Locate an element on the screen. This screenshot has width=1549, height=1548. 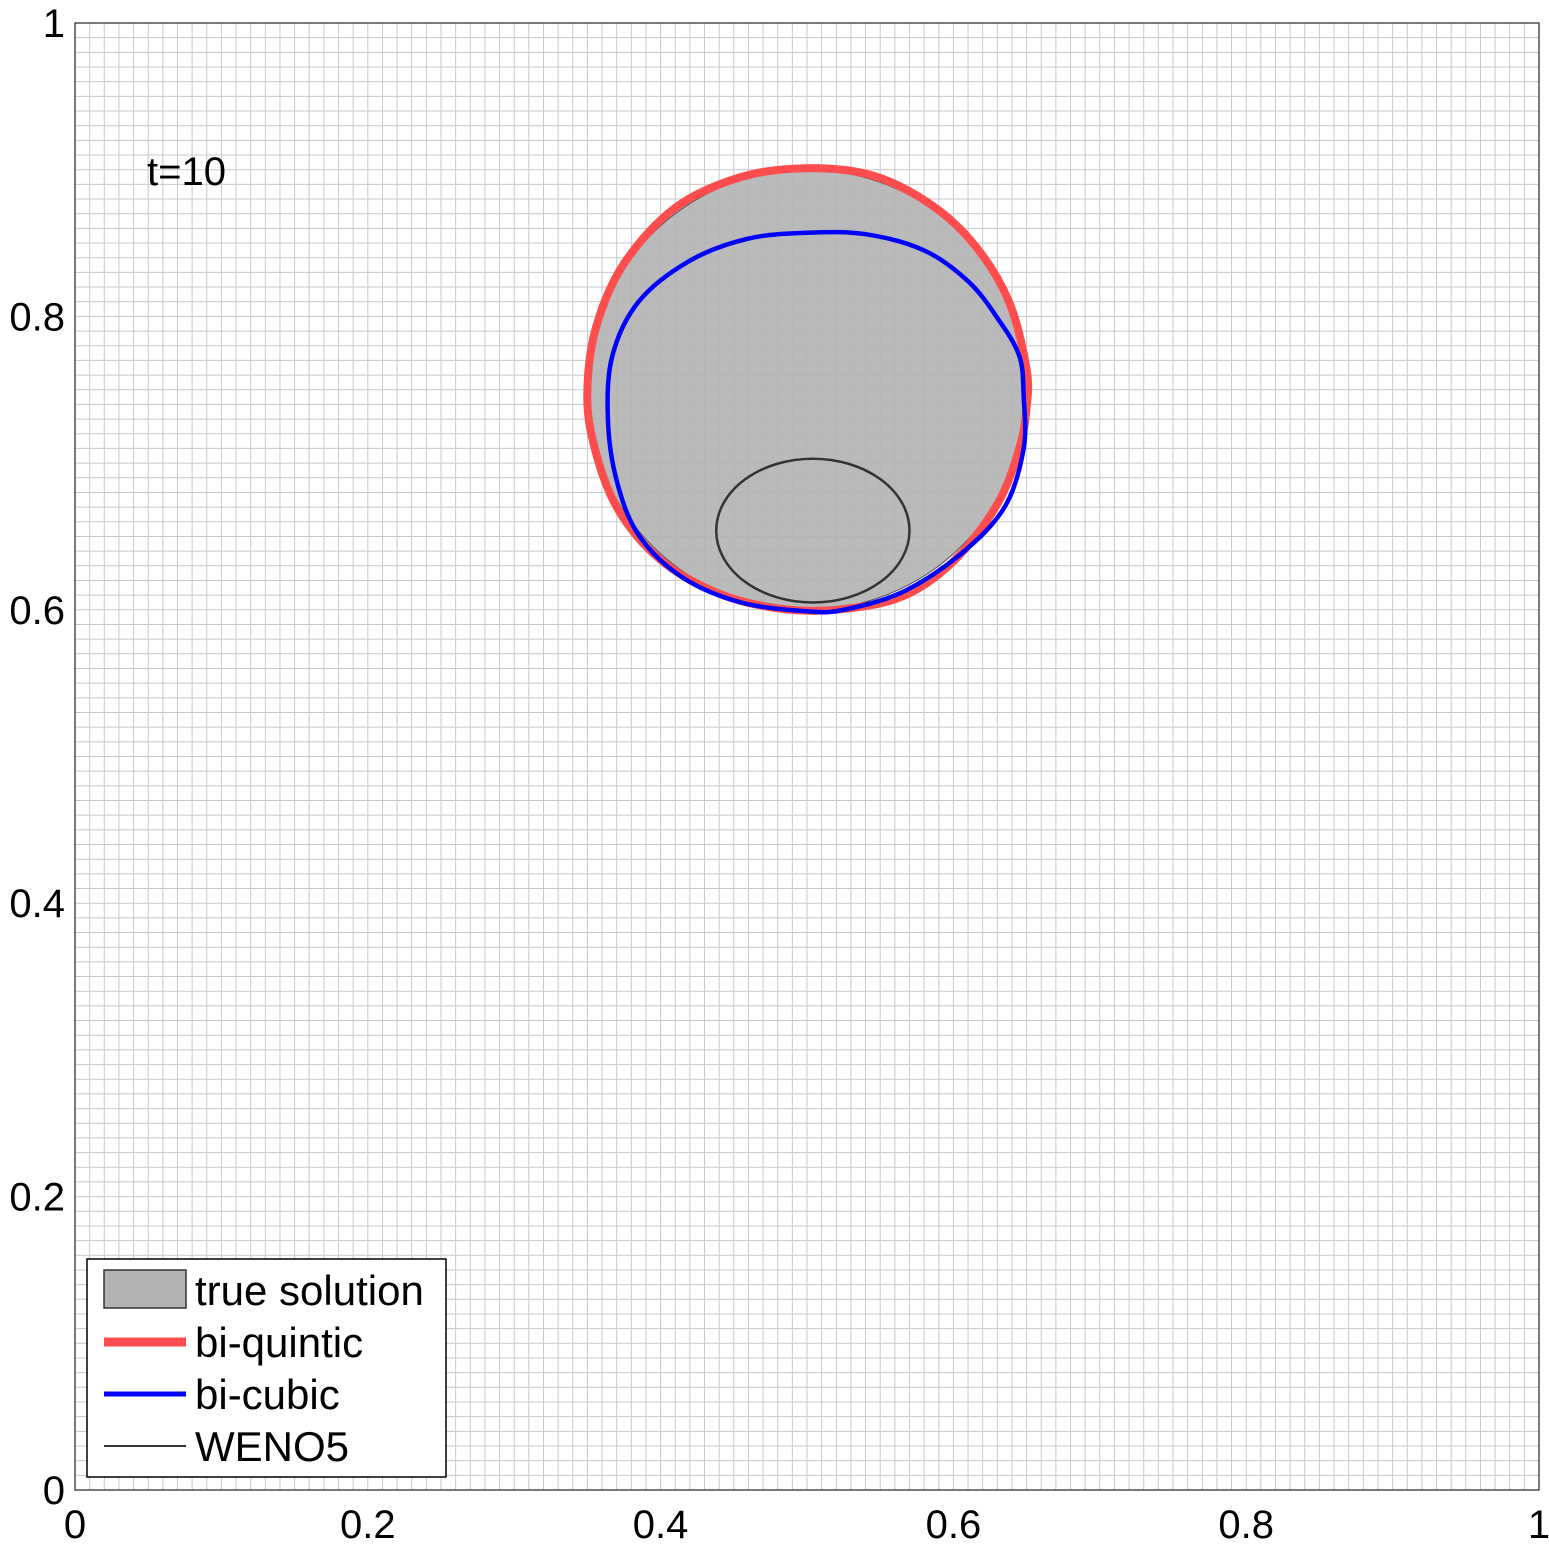
series-bi-cubic is located at coordinates (816, 422).